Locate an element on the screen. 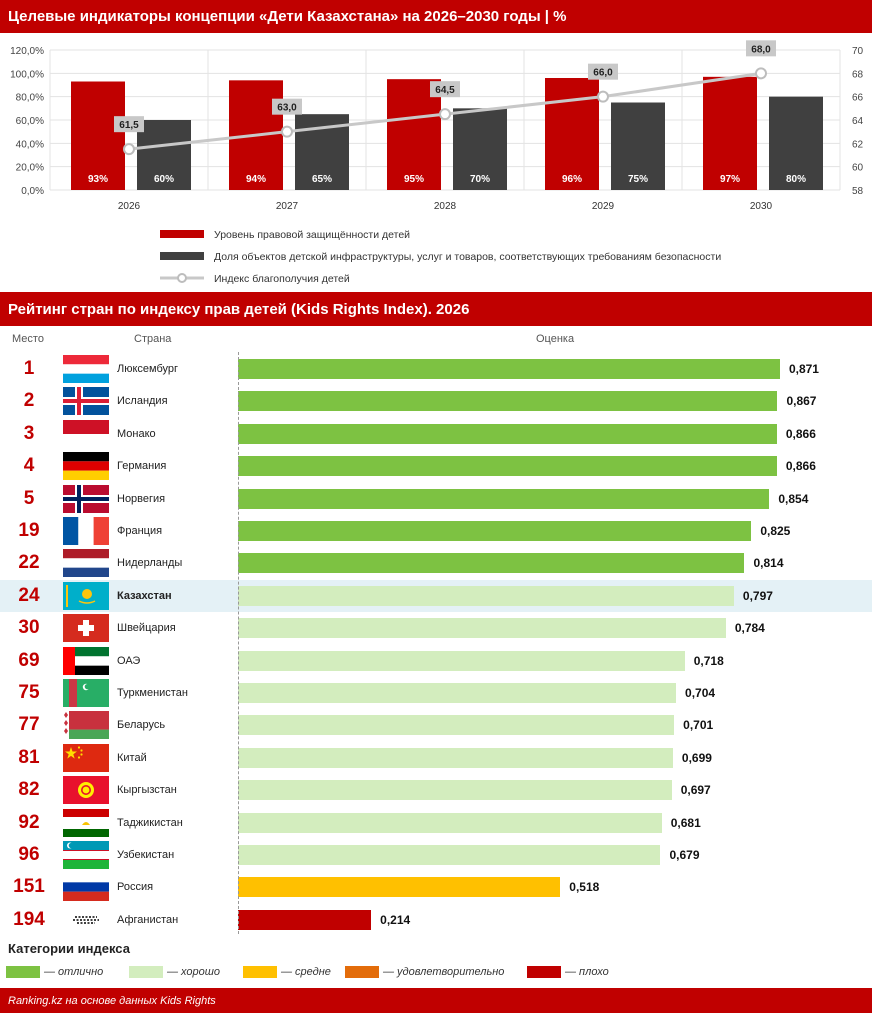  rank-number: 19 is located at coordinates (29, 530).